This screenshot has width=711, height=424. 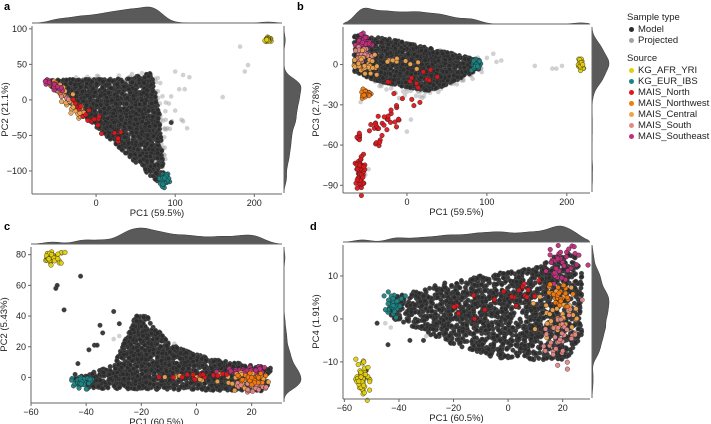 What do you see at coordinates (19, 135) in the screenshot?
I see `y-tick-label: −50` at bounding box center [19, 135].